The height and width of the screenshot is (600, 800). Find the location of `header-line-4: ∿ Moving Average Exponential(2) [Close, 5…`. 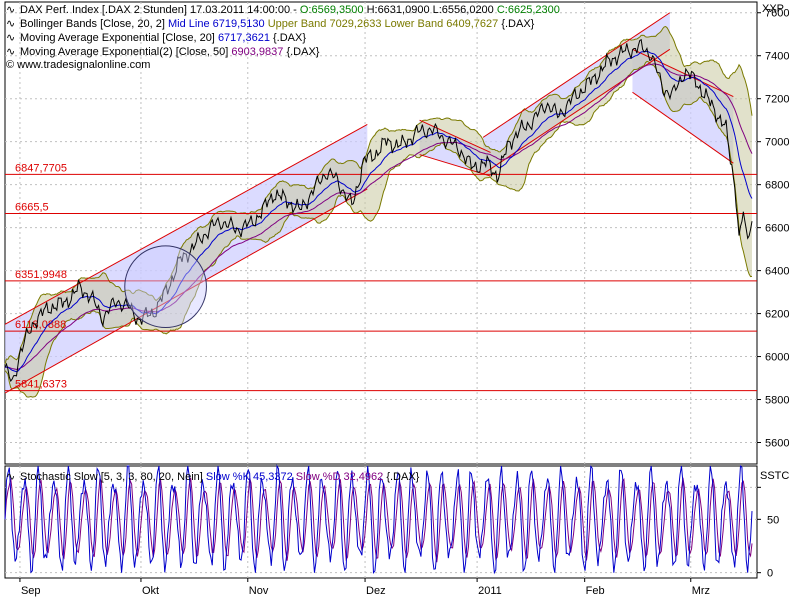

header-line-4: ∿ Moving Average Exponential(2) [Close, 5… is located at coordinates (162, 52).